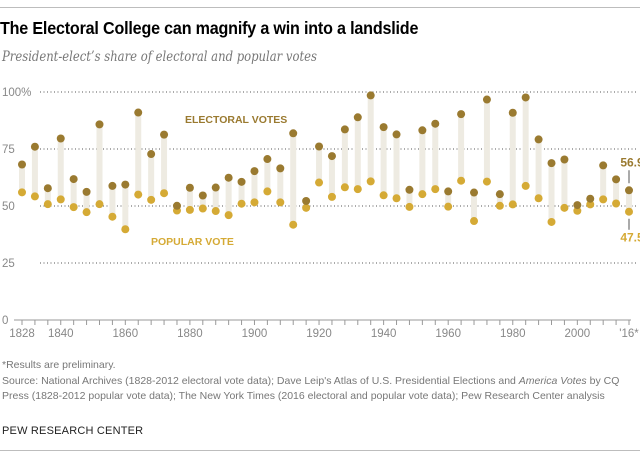  What do you see at coordinates (8, 207) in the screenshot?
I see `y-tick-label: 50` at bounding box center [8, 207].